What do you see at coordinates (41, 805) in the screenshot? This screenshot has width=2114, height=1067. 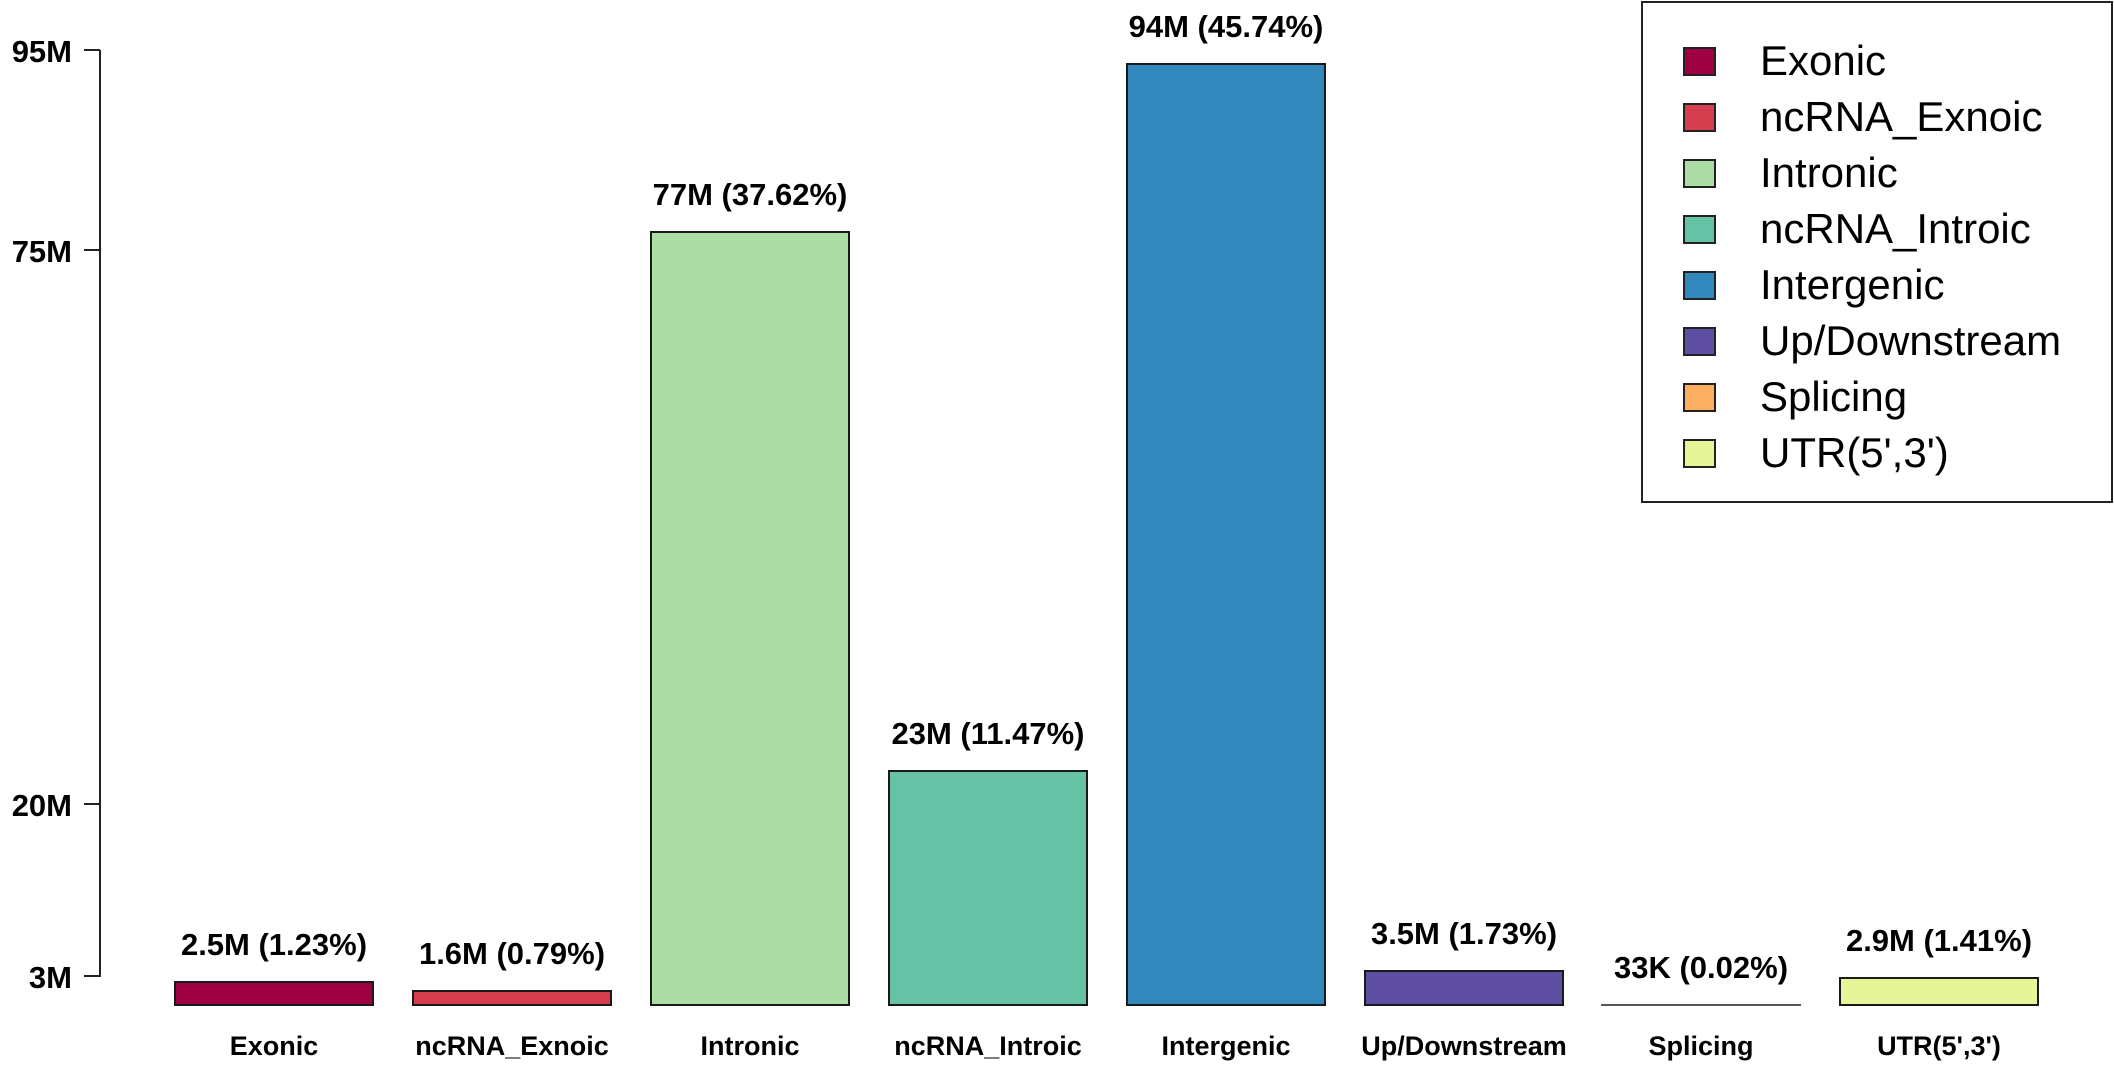 I see `y-tick-label: 20M` at bounding box center [41, 805].